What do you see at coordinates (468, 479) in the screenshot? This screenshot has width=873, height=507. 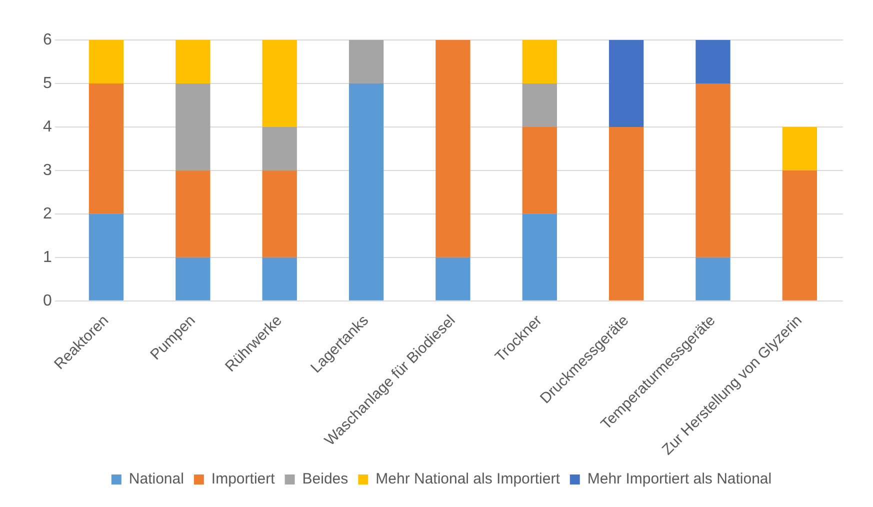 I see `legend-label: Mehr National als Importiert` at bounding box center [468, 479].